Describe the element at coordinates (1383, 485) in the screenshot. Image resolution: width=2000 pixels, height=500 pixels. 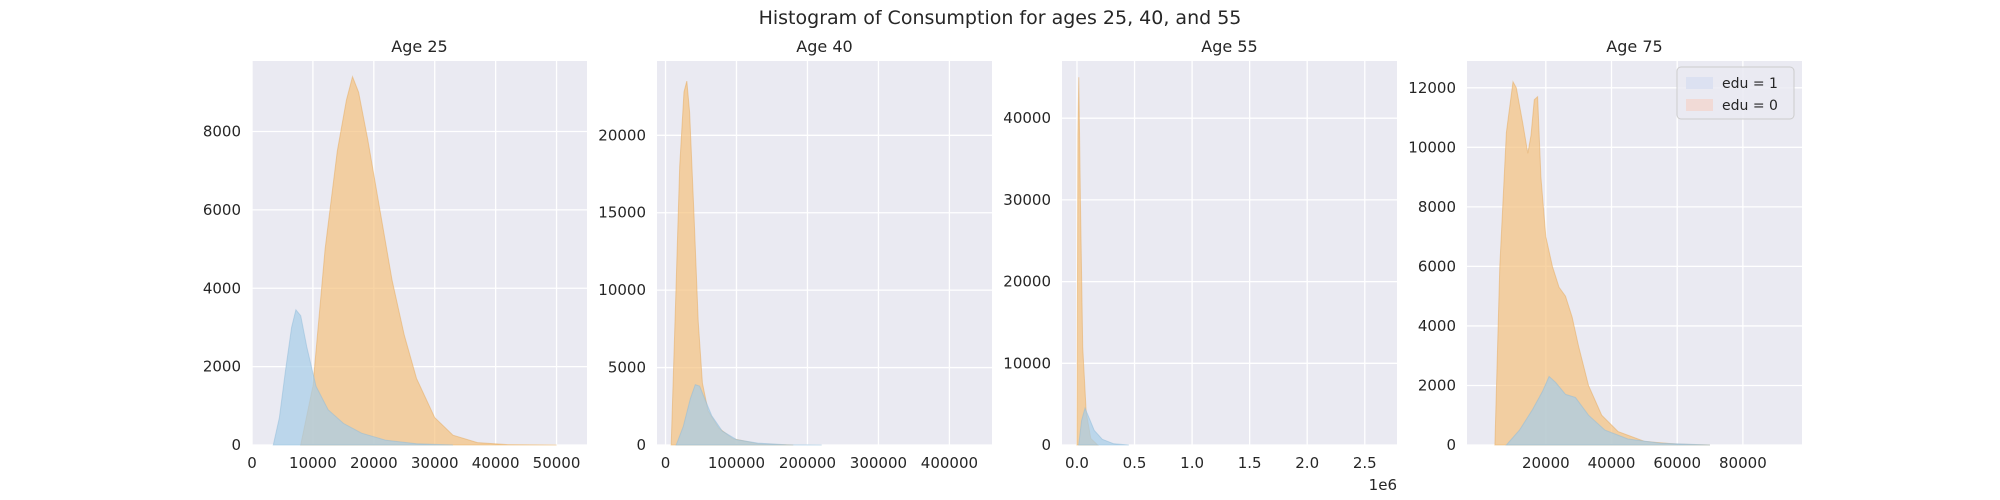
I see `x-offset-label: 1e6` at that location.